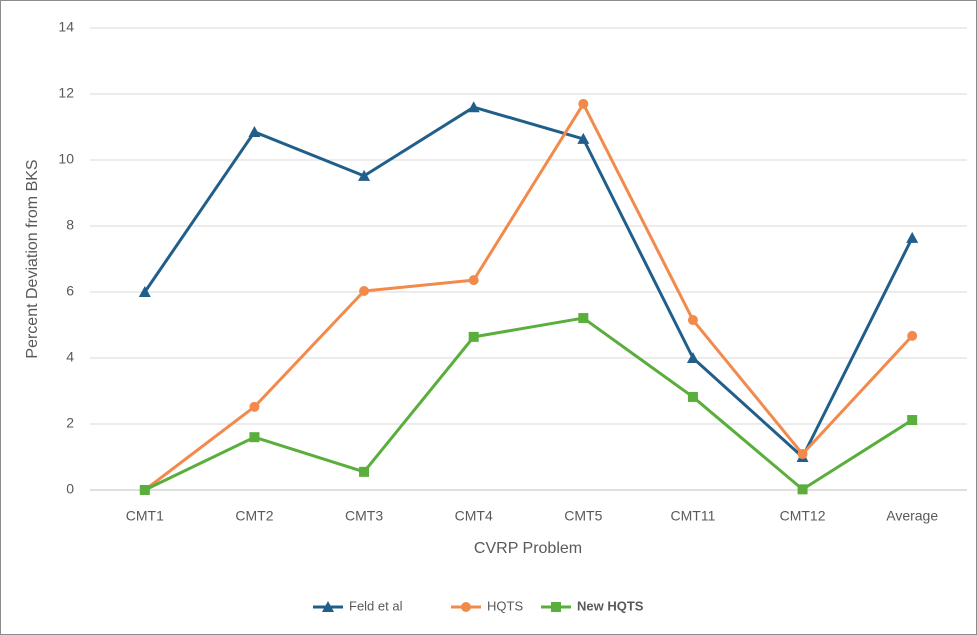 The width and height of the screenshot is (977, 635). I want to click on x-tick-label: CMT11, so click(693, 516).